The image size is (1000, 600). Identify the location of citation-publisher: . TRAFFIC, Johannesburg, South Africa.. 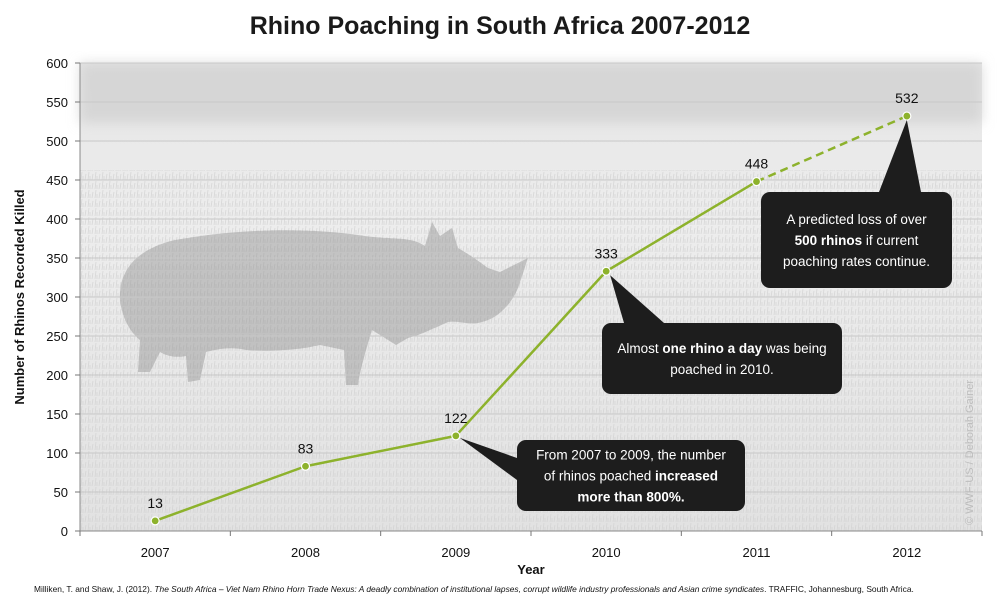
(839, 589).